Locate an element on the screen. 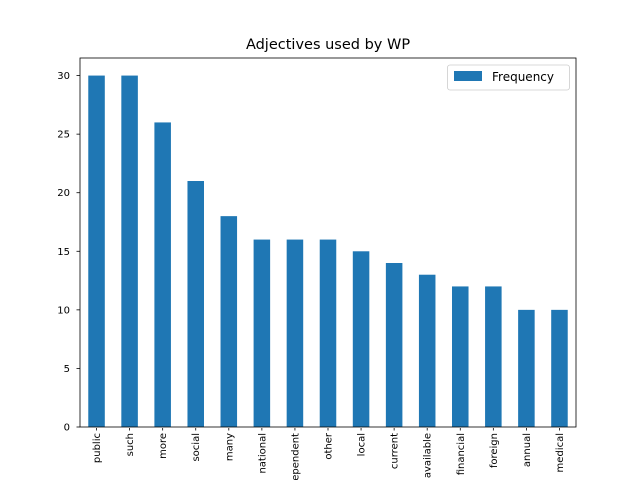 The height and width of the screenshot is (484, 640). y-axis: 0 5 10 15 20 25 30 is located at coordinates (68, 252).